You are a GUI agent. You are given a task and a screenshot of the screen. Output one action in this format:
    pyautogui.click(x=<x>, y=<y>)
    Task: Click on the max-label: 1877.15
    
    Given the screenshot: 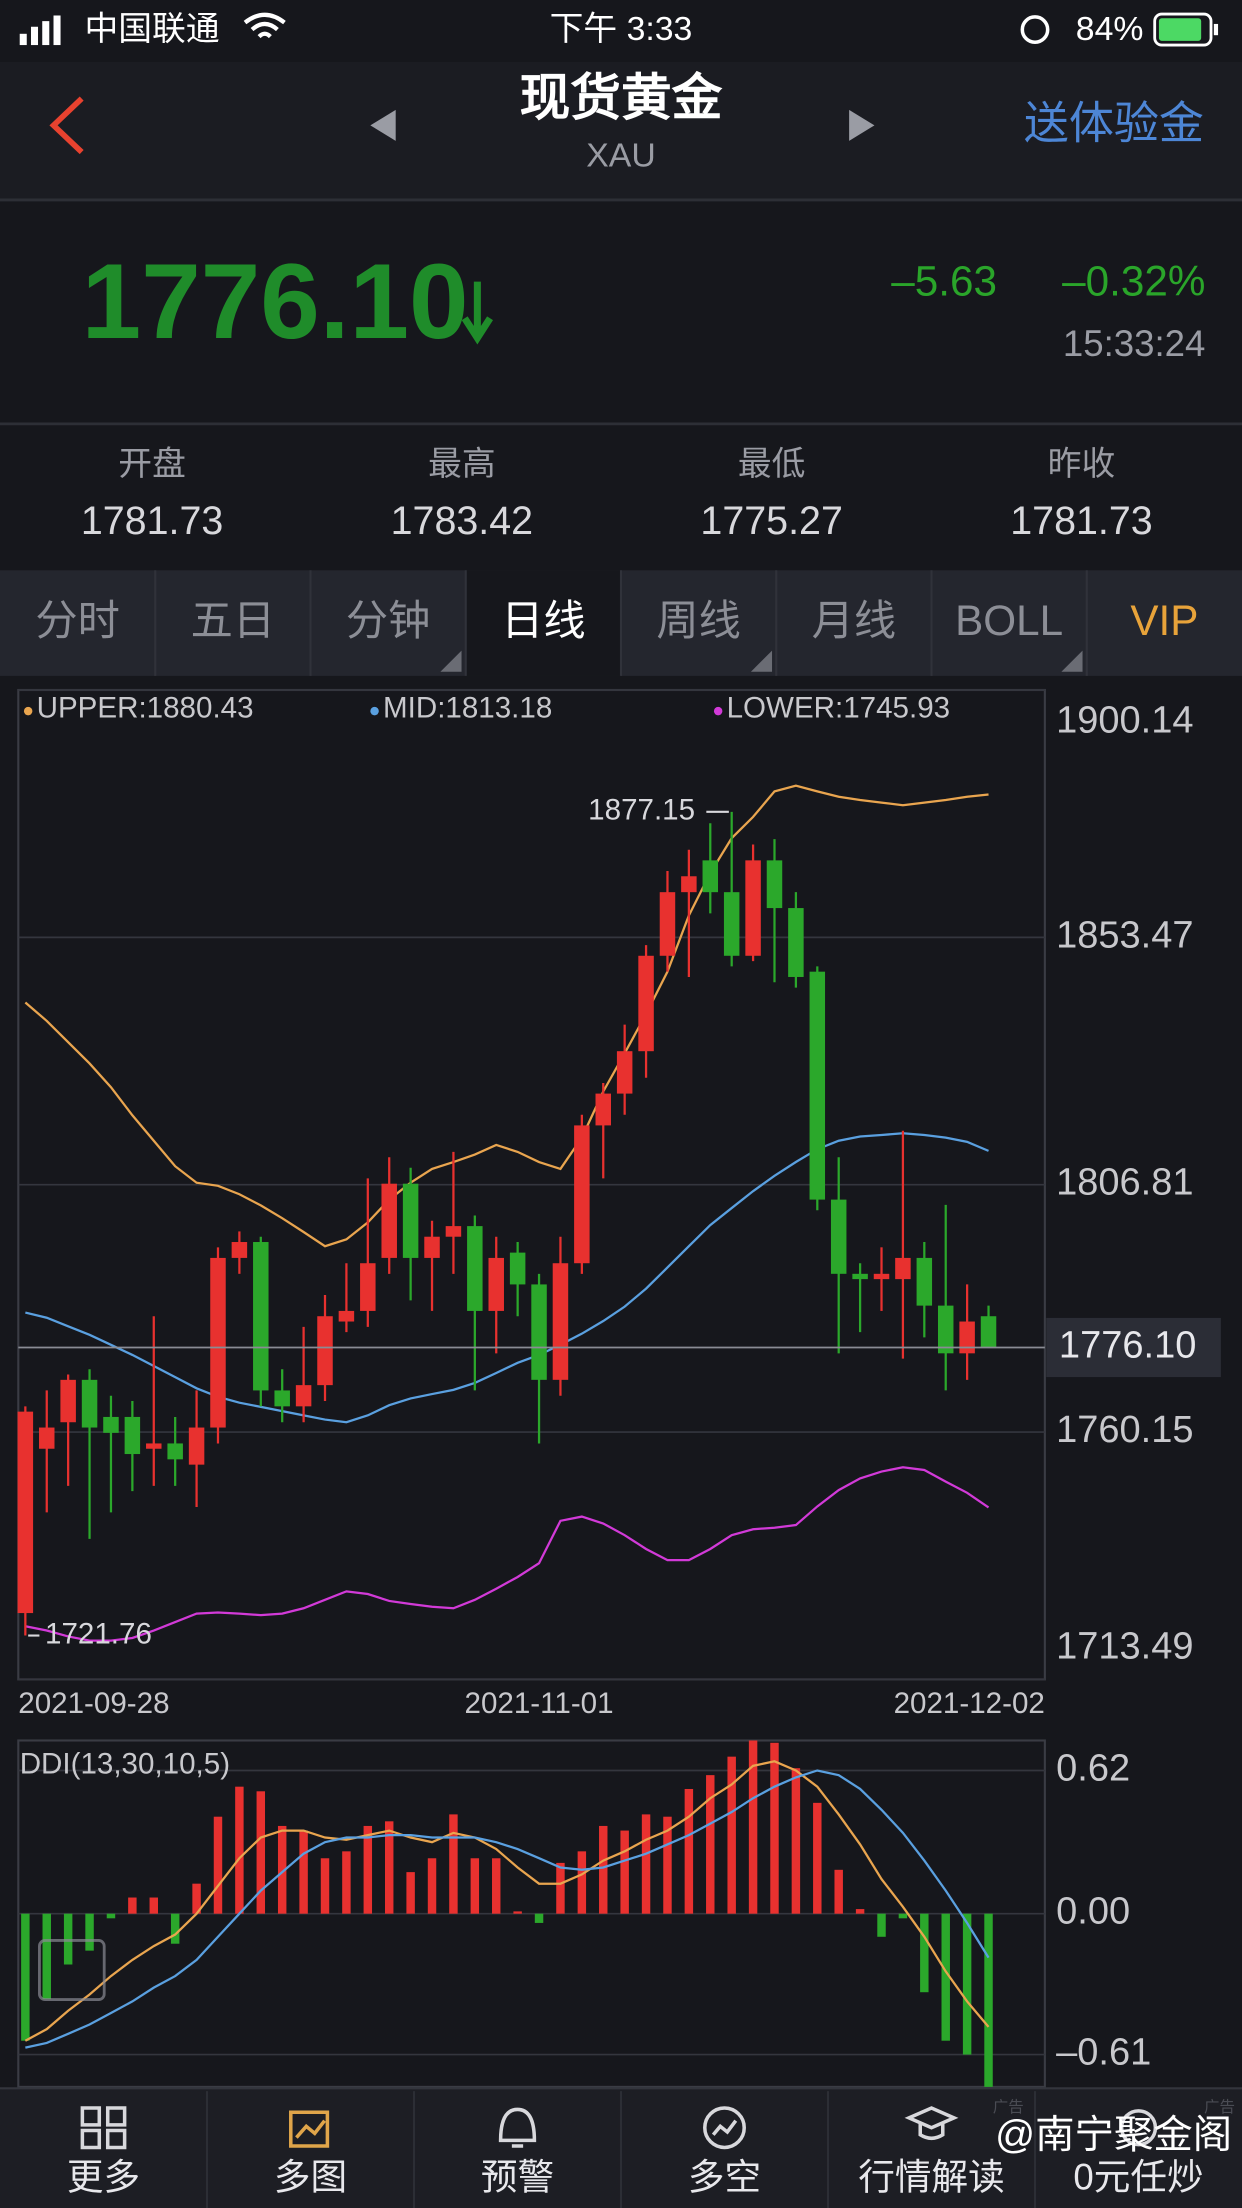 What is the action you would take?
    pyautogui.click(x=641, y=810)
    